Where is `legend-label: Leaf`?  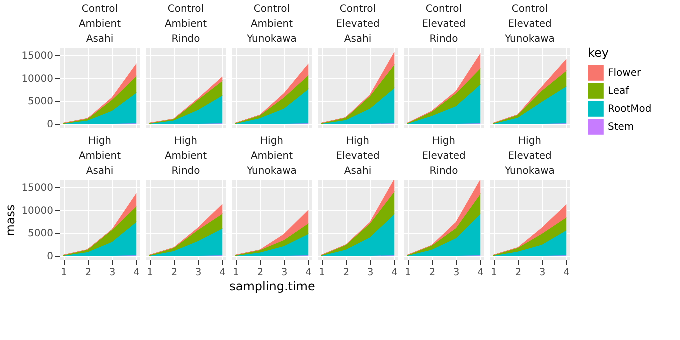 legend-label: Leaf is located at coordinates (619, 91).